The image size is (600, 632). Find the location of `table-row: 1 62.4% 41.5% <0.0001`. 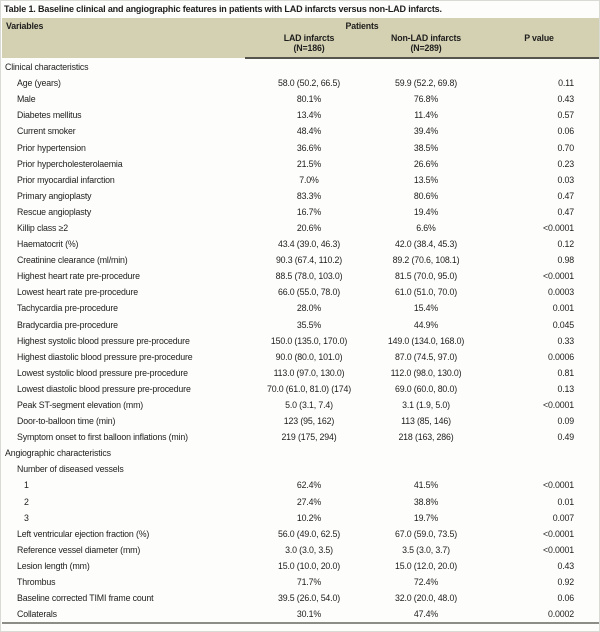

table-row: 1 62.4% 41.5% <0.0001 is located at coordinates (300, 485).